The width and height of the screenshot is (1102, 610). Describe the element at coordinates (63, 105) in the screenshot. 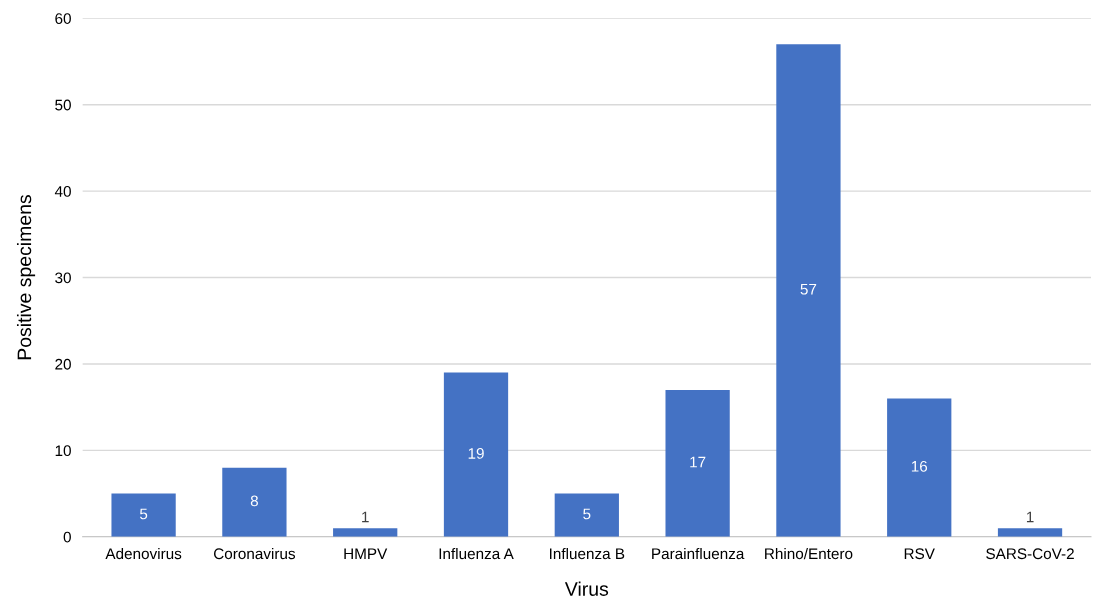

I see `y-tick-label: 50` at that location.